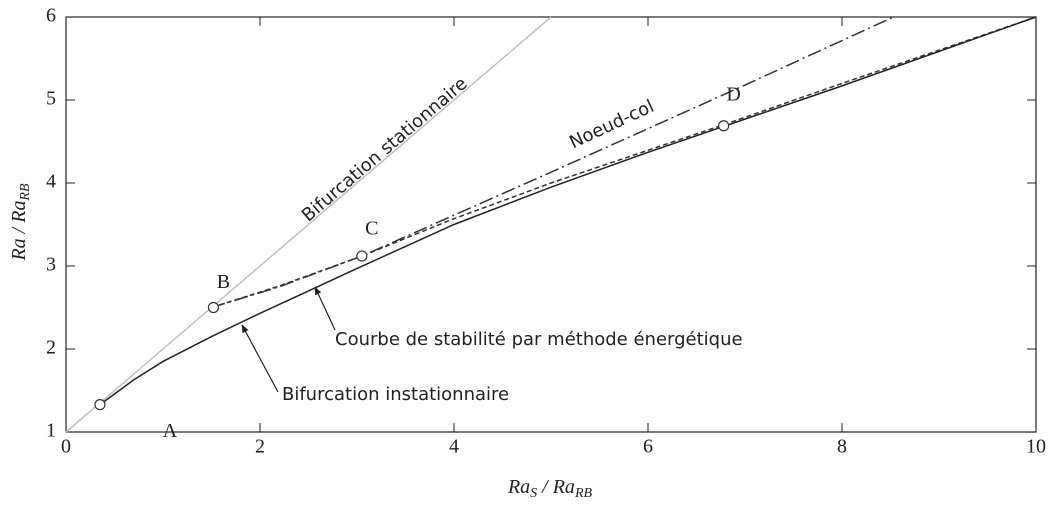 The width and height of the screenshot is (1058, 506). Describe the element at coordinates (51, 182) in the screenshot. I see `y-tick-label: 4` at that location.